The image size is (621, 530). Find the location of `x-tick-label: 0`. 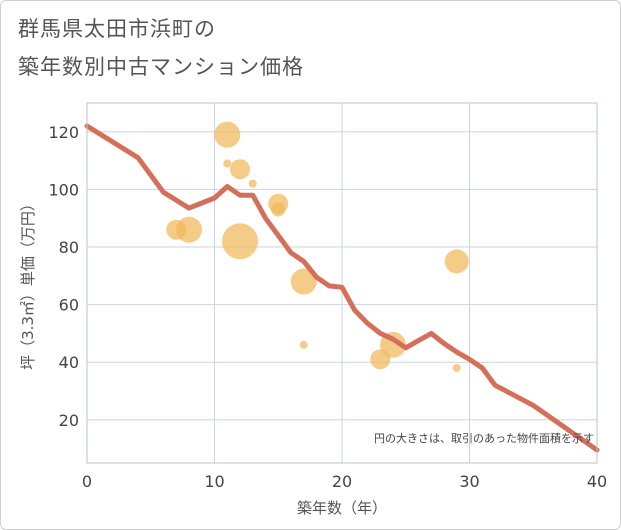

x-tick-label: 0 is located at coordinates (87, 481).